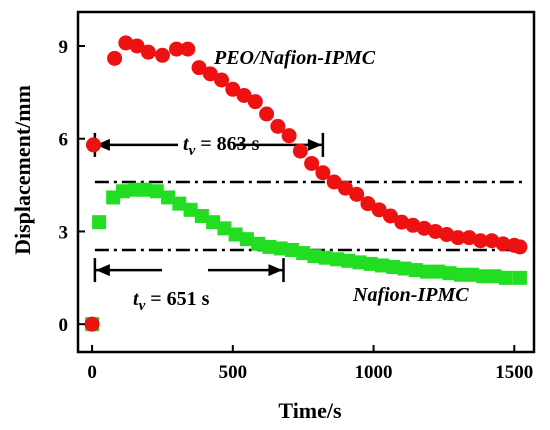 The image size is (550, 430). What do you see at coordinates (136, 299) in the screenshot?
I see `nafion-tv-symbol: t` at bounding box center [136, 299].